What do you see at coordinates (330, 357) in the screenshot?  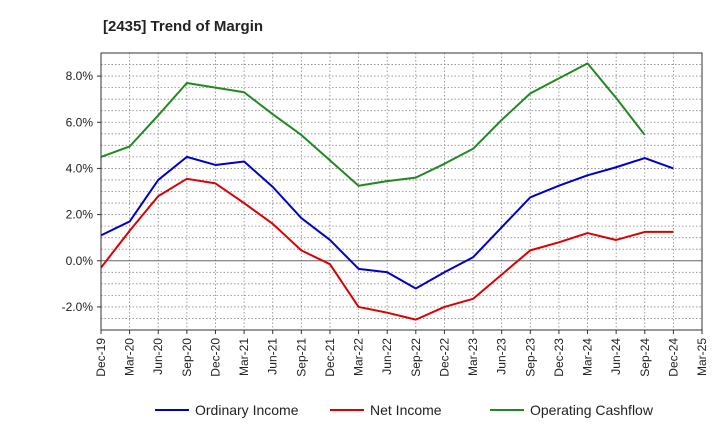 I see `x-tick-label: Dec-21` at bounding box center [330, 357].